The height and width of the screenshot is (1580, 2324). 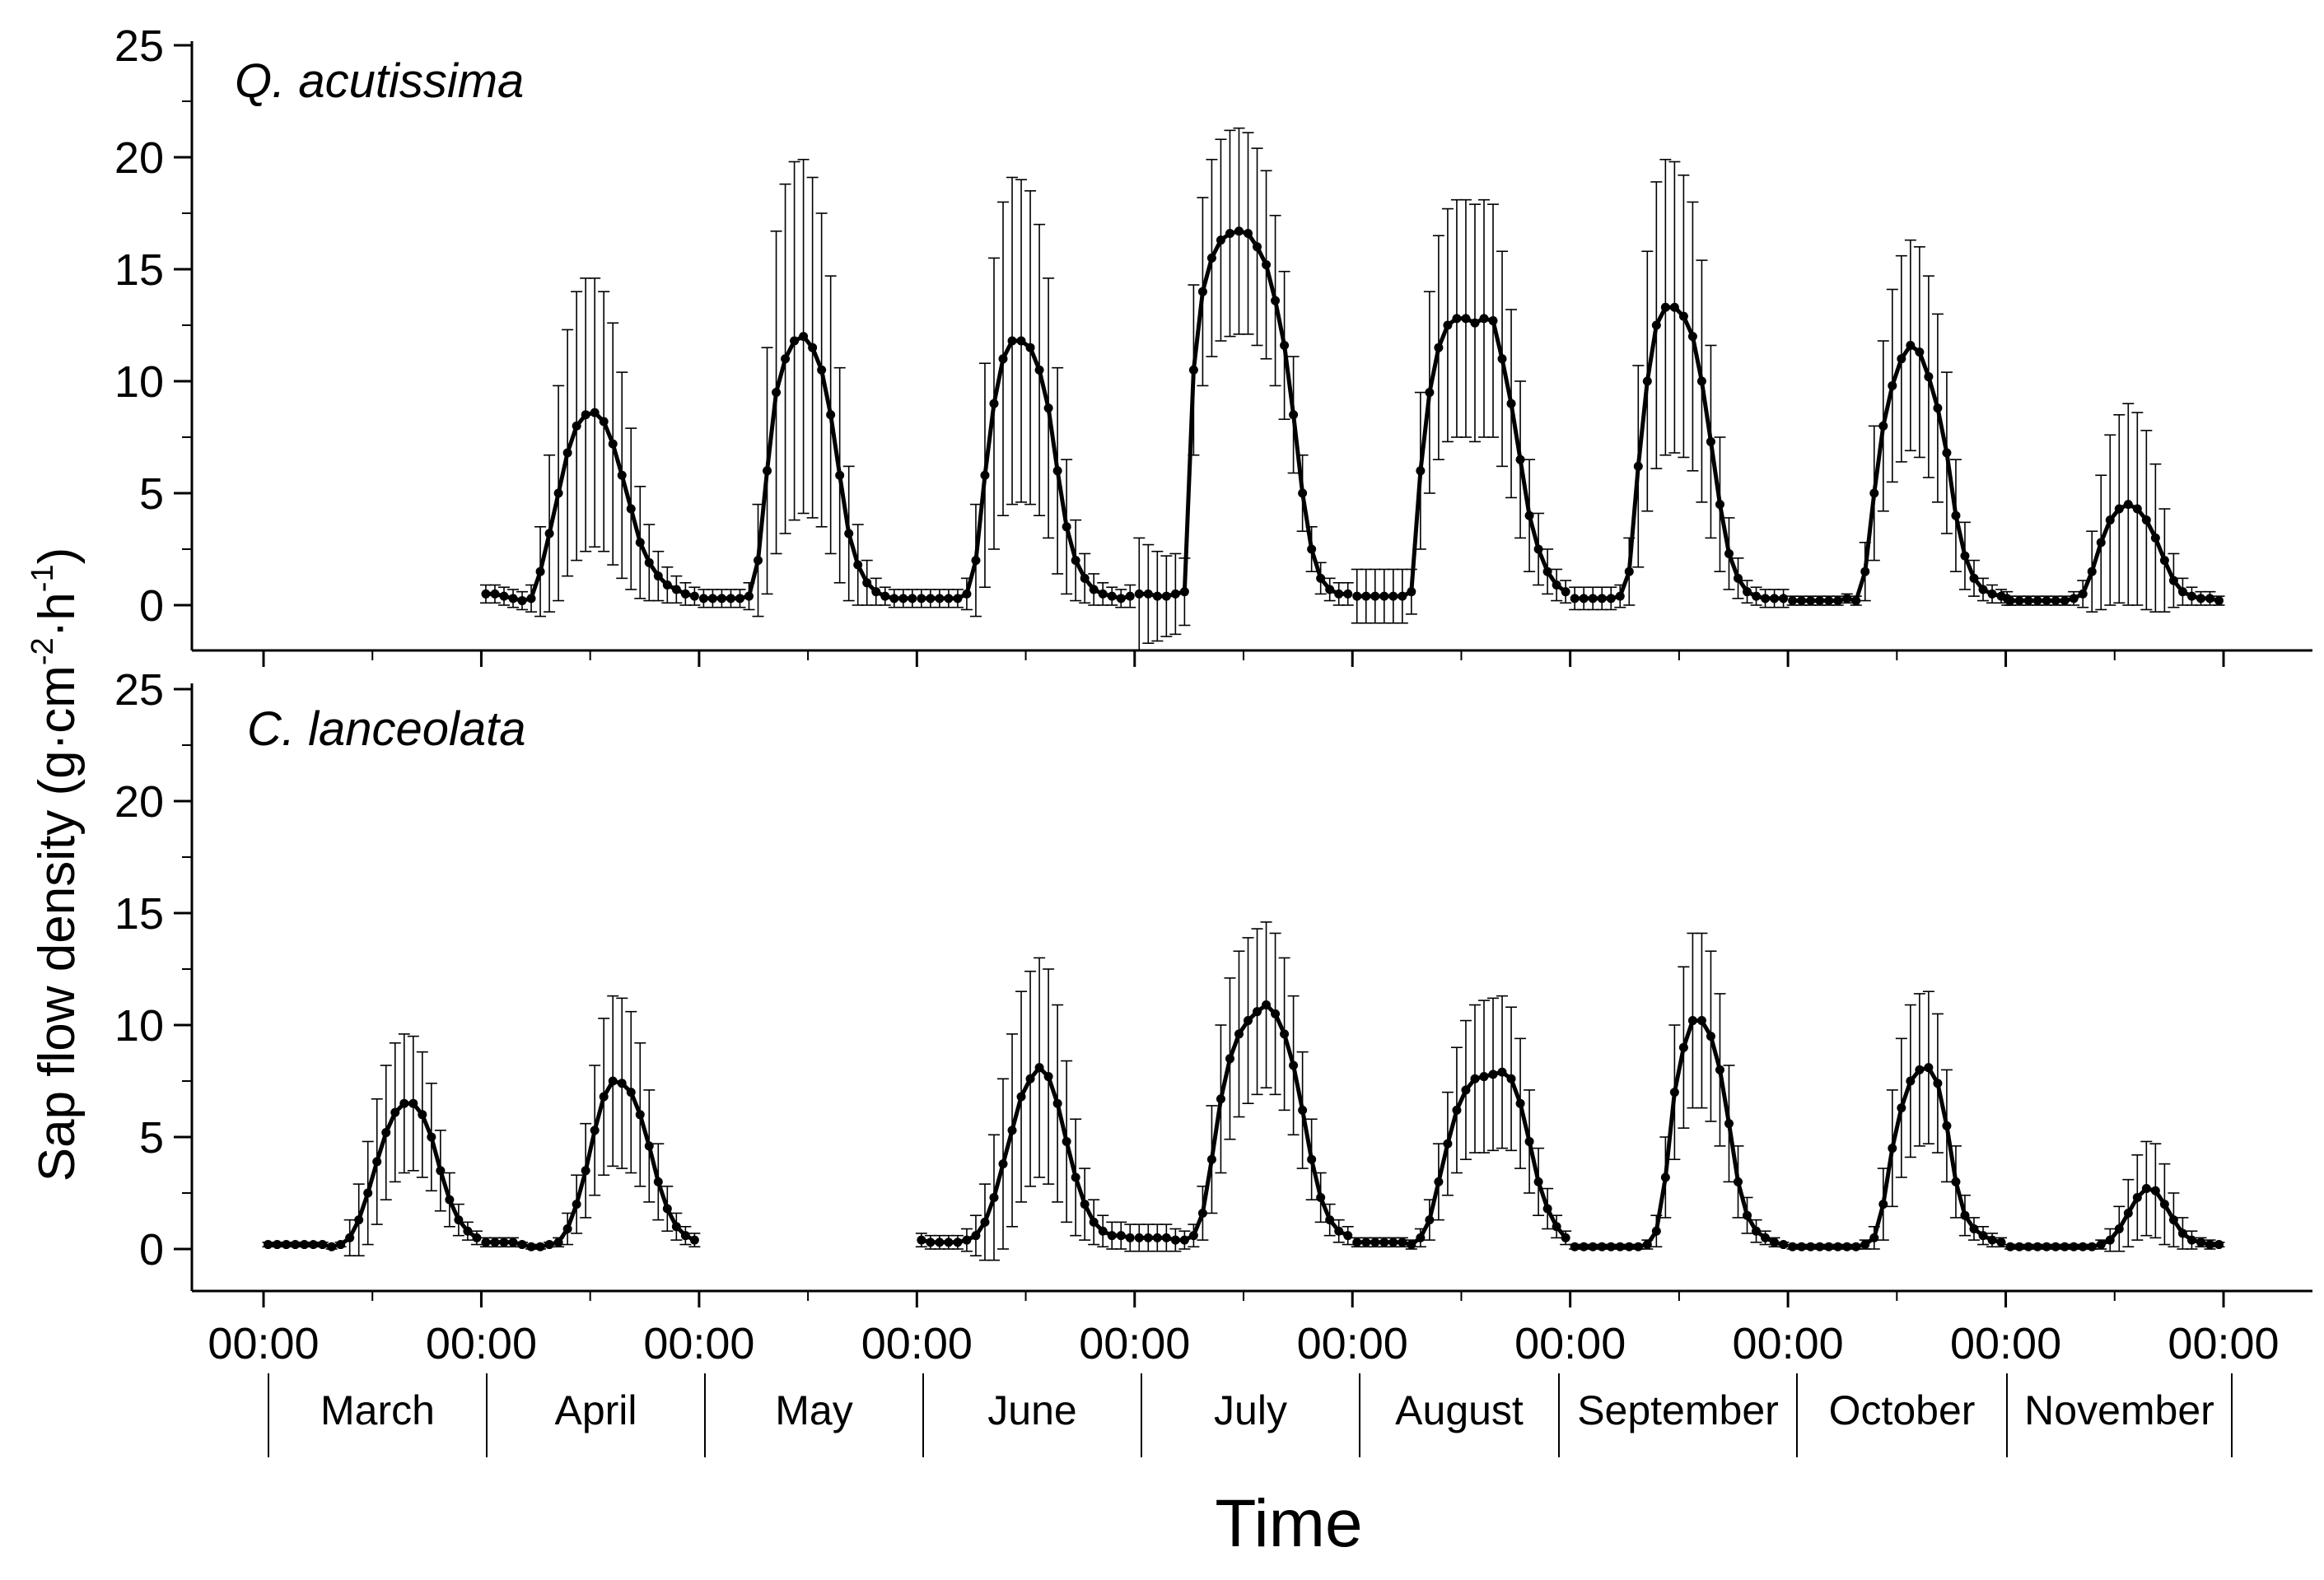 I want to click on x-tick-label: 00:00, so click(x=1788, y=1343).